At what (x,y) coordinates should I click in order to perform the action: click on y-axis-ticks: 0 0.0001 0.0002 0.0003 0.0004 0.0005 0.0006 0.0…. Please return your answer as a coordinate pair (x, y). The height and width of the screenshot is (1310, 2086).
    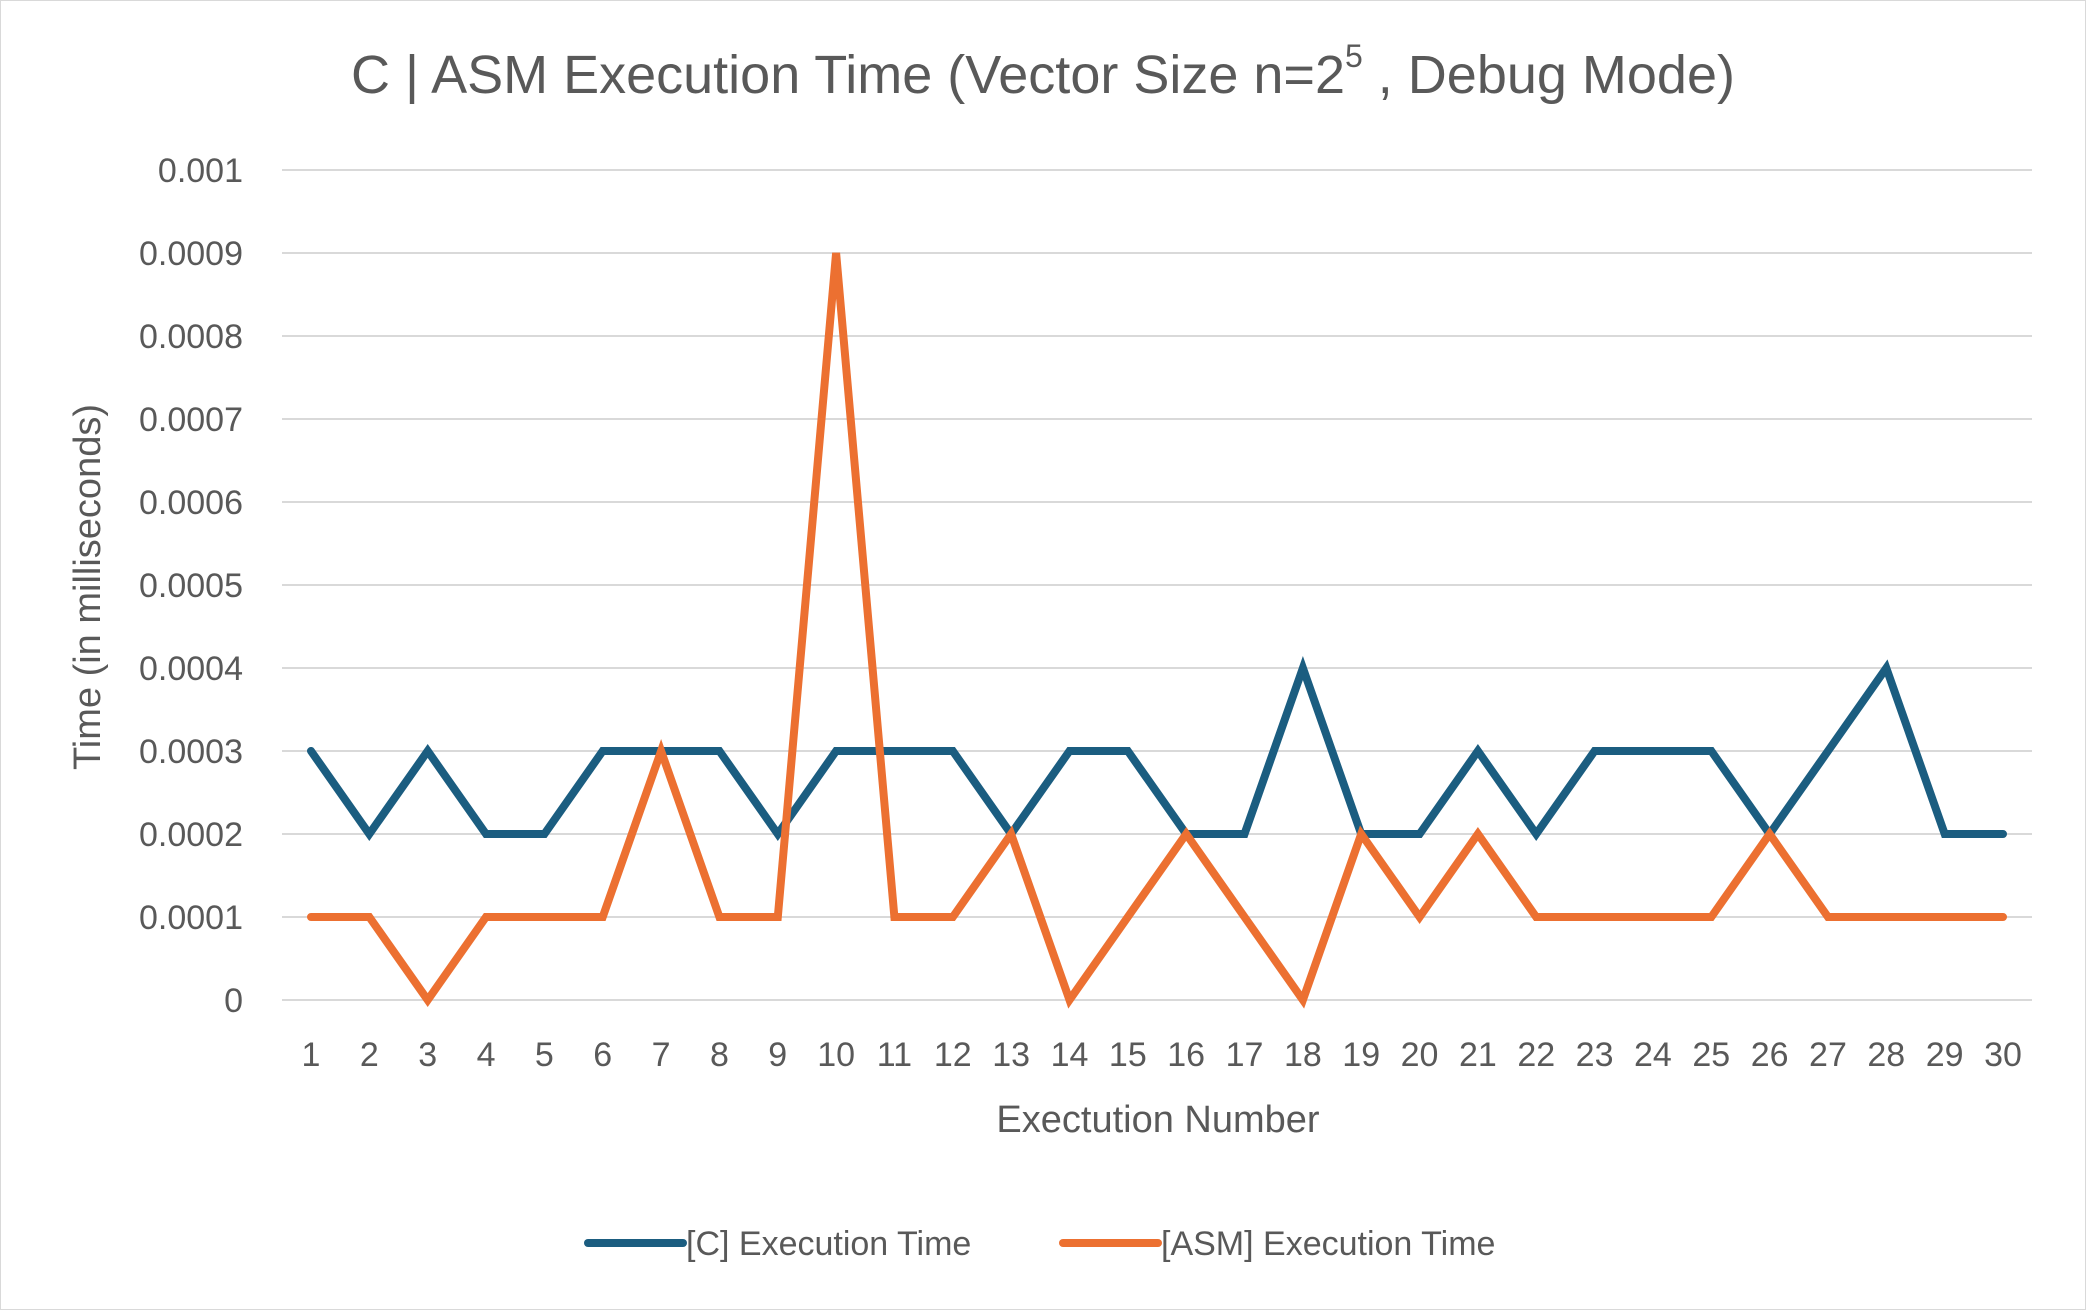
    Looking at the image, I should click on (191, 586).